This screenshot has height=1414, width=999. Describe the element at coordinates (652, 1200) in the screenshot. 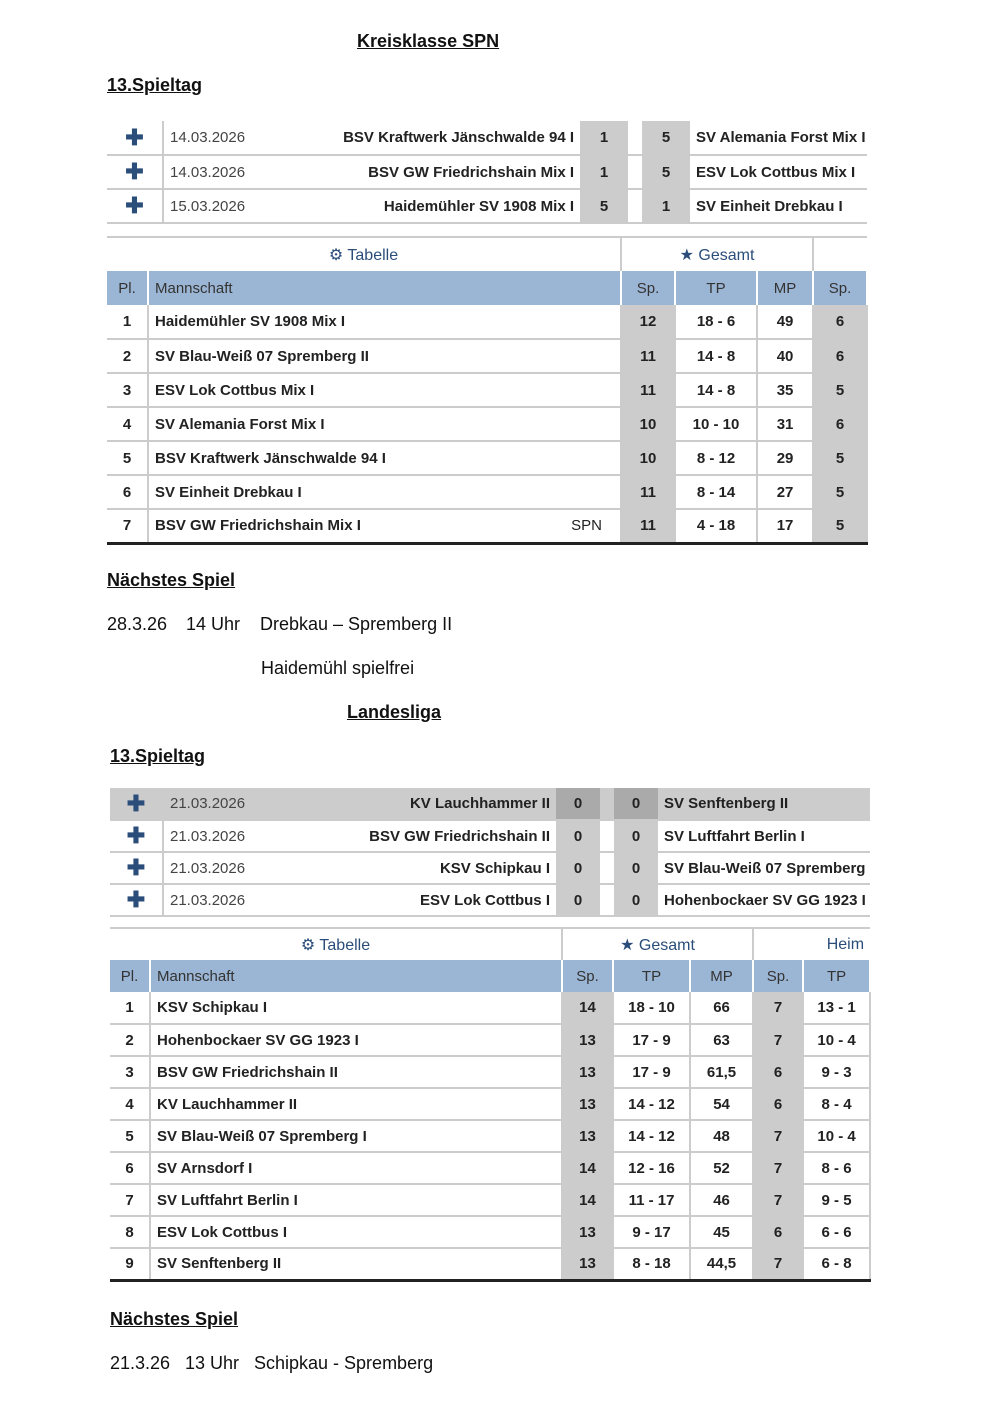

I see `table-points: 11 - 17` at that location.